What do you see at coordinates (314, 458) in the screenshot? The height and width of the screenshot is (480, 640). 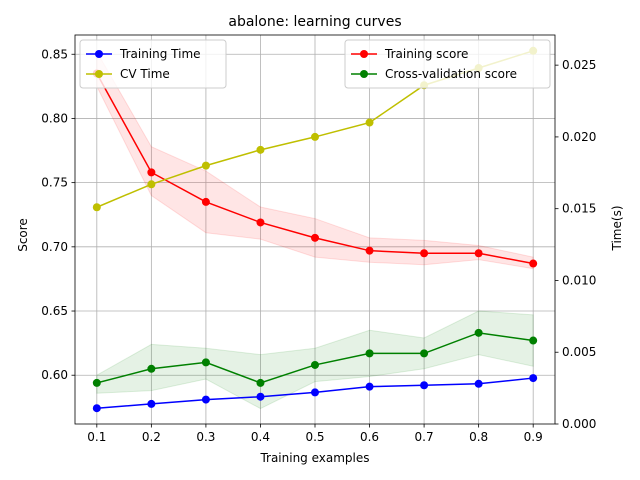 I see `x-axis-label: Training examples` at bounding box center [314, 458].